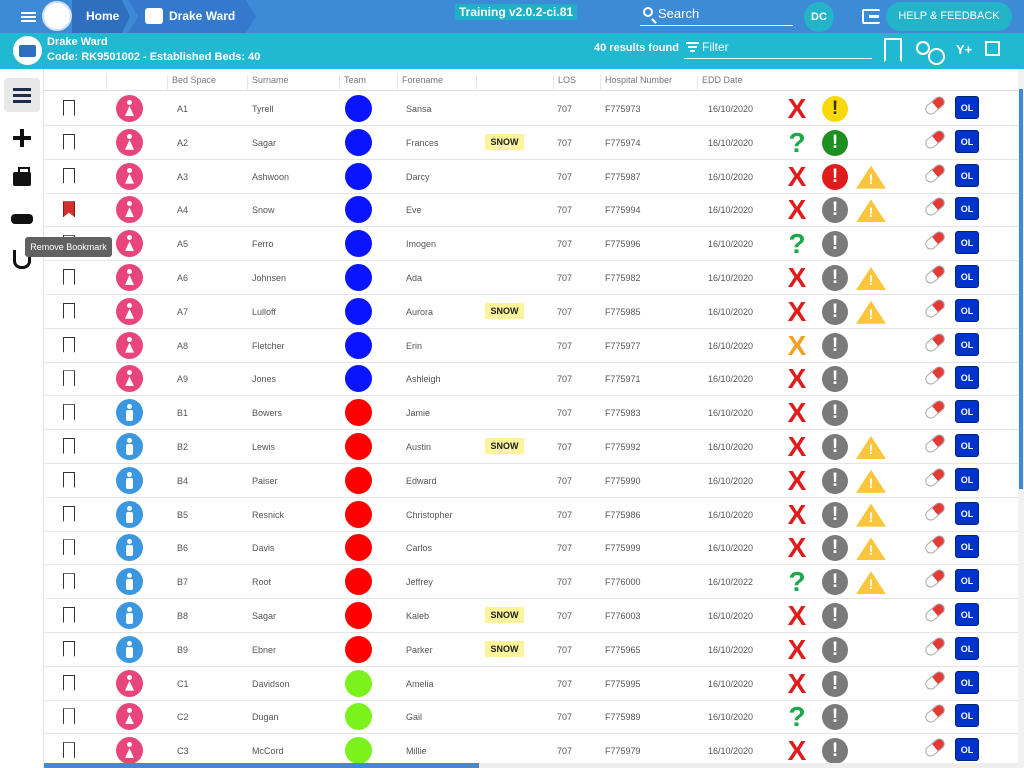  What do you see at coordinates (929, 51) in the screenshot?
I see `staff-settings-icon` at bounding box center [929, 51].